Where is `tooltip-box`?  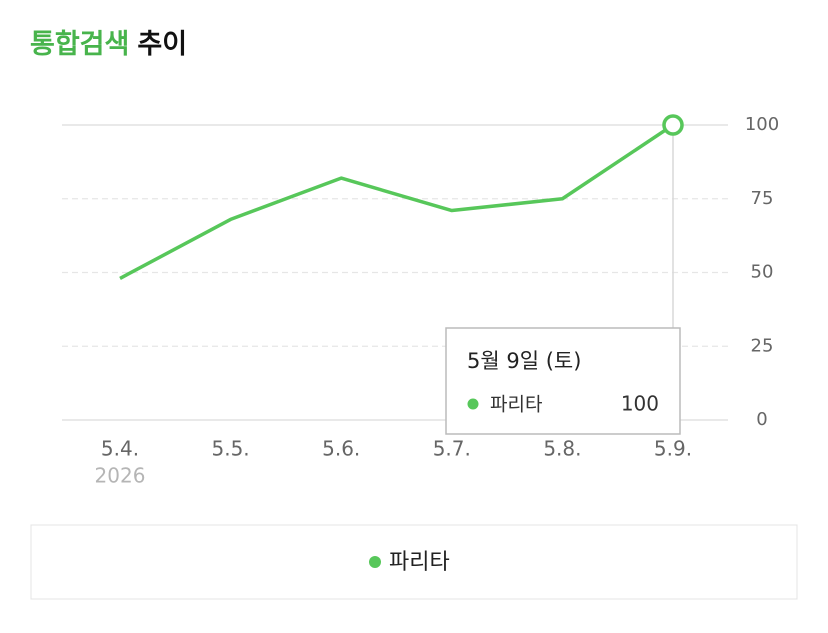 tooltip-box is located at coordinates (563, 381).